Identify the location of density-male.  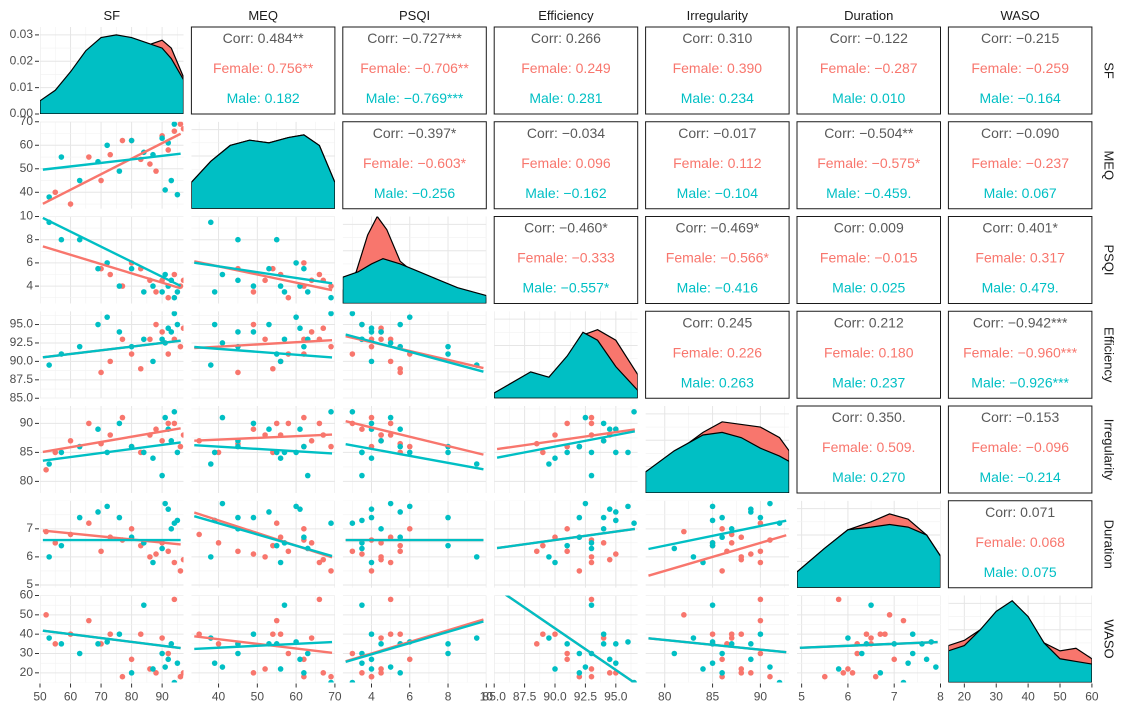
(414, 281).